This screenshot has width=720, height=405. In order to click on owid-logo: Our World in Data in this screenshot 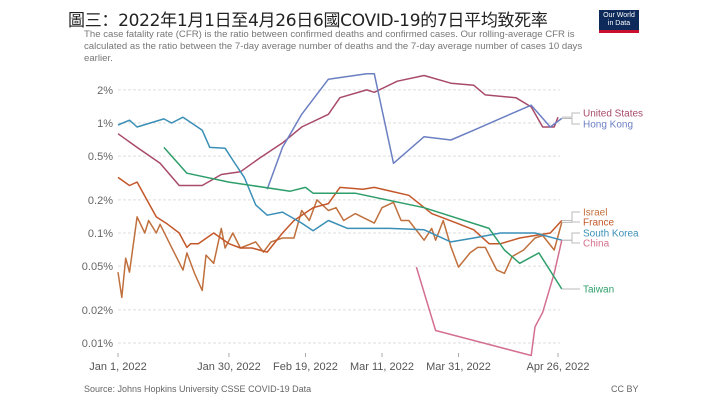, I will do `click(619, 21)`.